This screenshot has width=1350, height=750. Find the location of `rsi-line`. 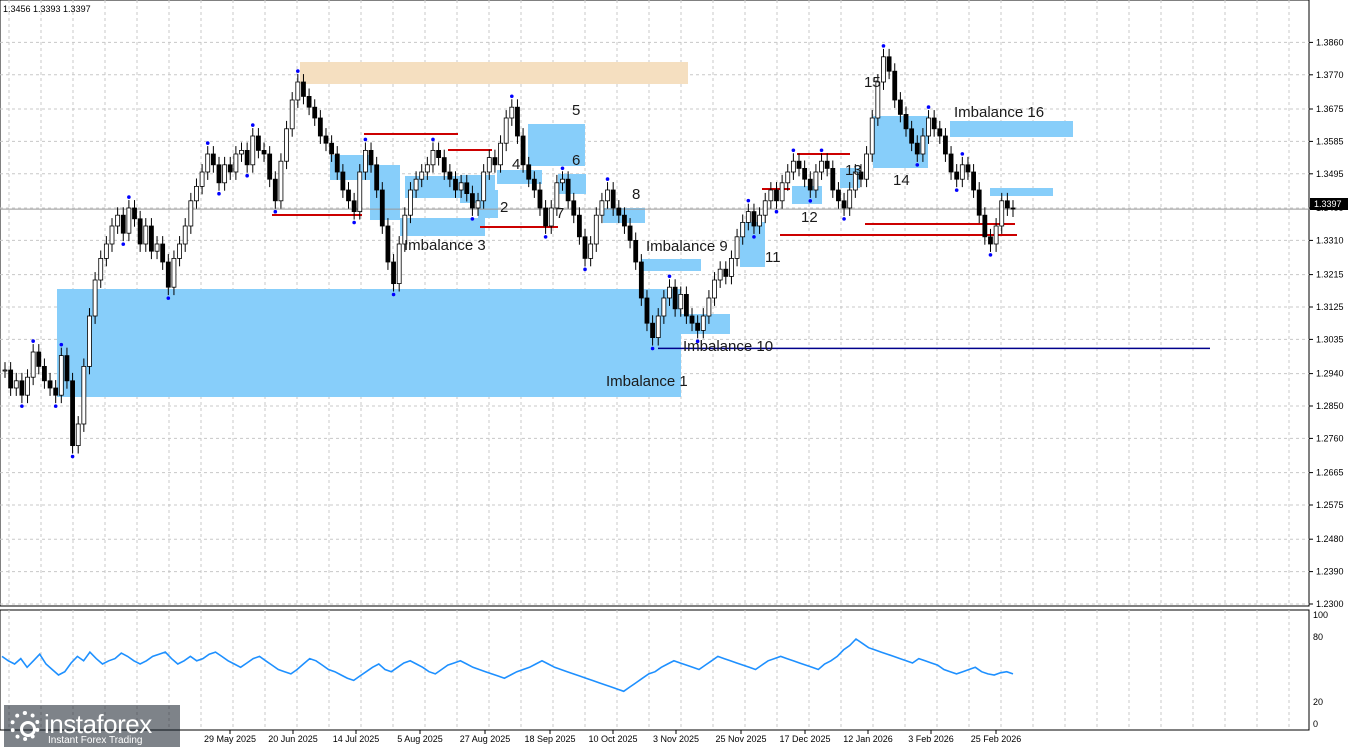

rsi-line is located at coordinates (507, 665).